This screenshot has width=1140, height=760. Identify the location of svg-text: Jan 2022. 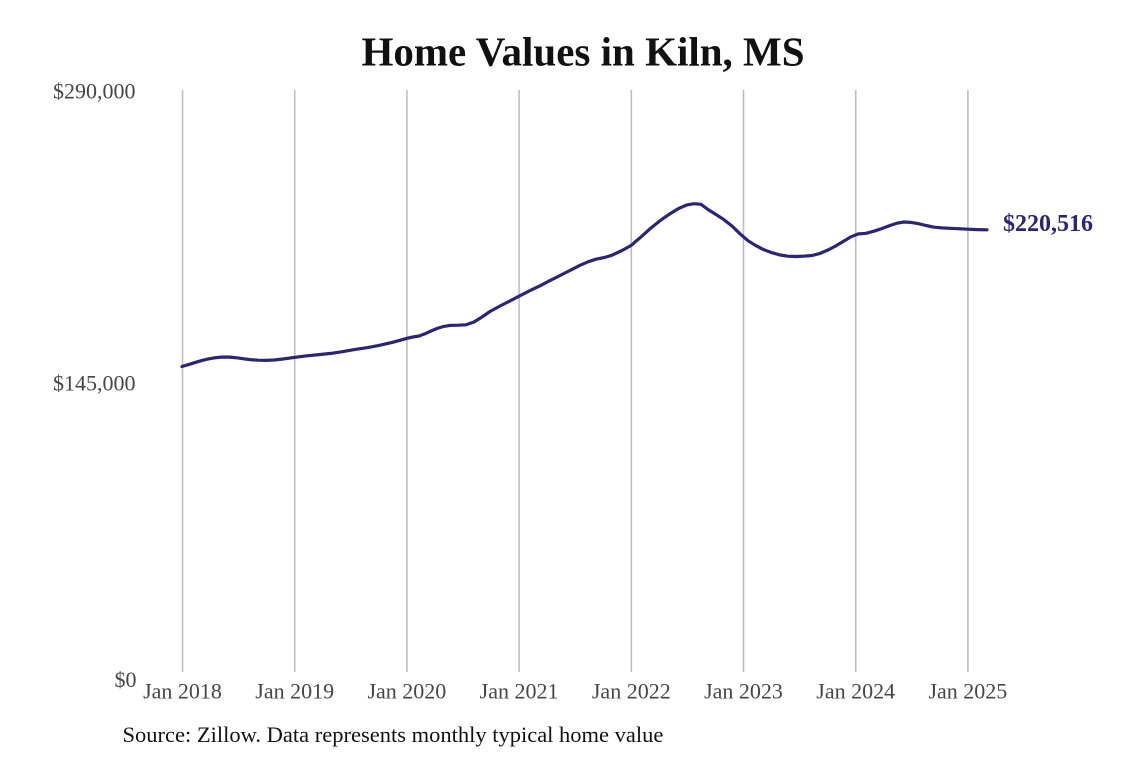
(631, 691).